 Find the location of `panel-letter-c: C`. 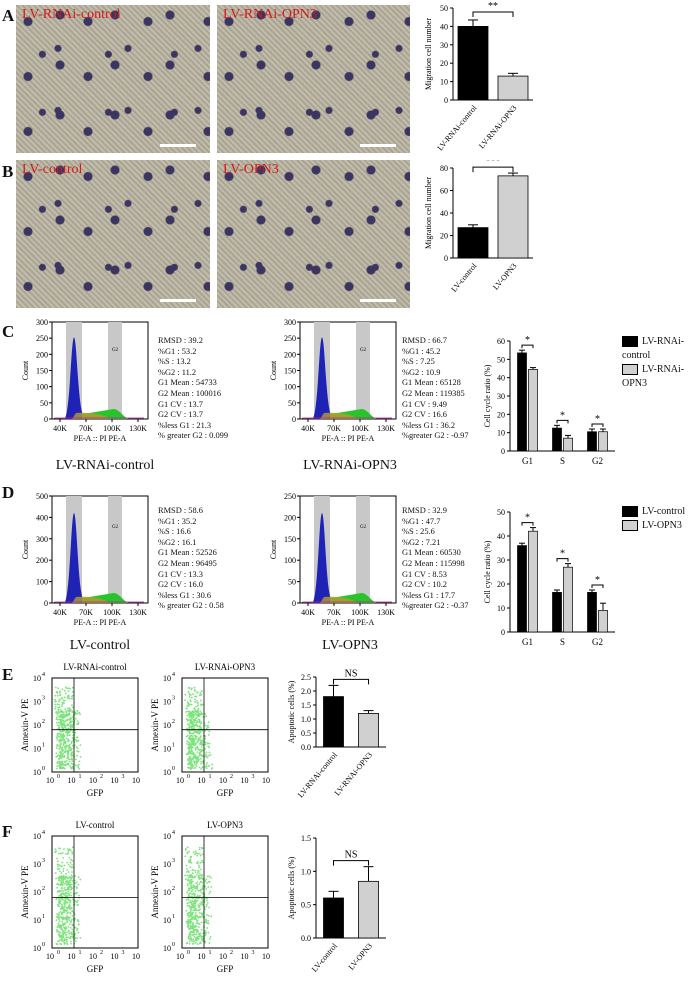

panel-letter-c: C is located at coordinates (8, 331).